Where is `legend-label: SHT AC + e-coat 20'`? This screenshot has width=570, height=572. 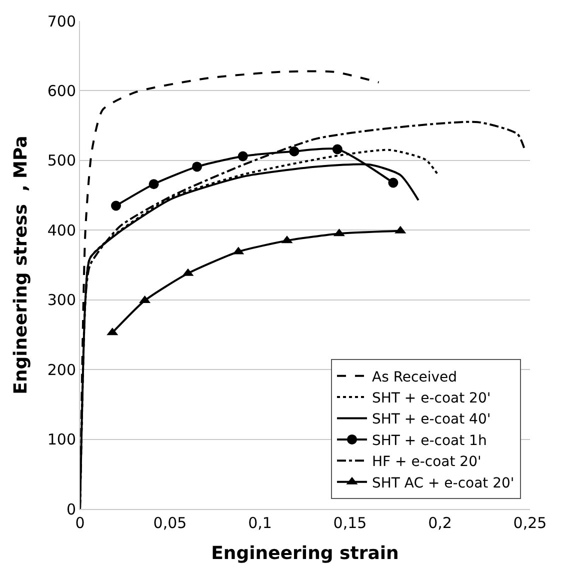 legend-label: SHT AC + e-coat 20' is located at coordinates (443, 483).